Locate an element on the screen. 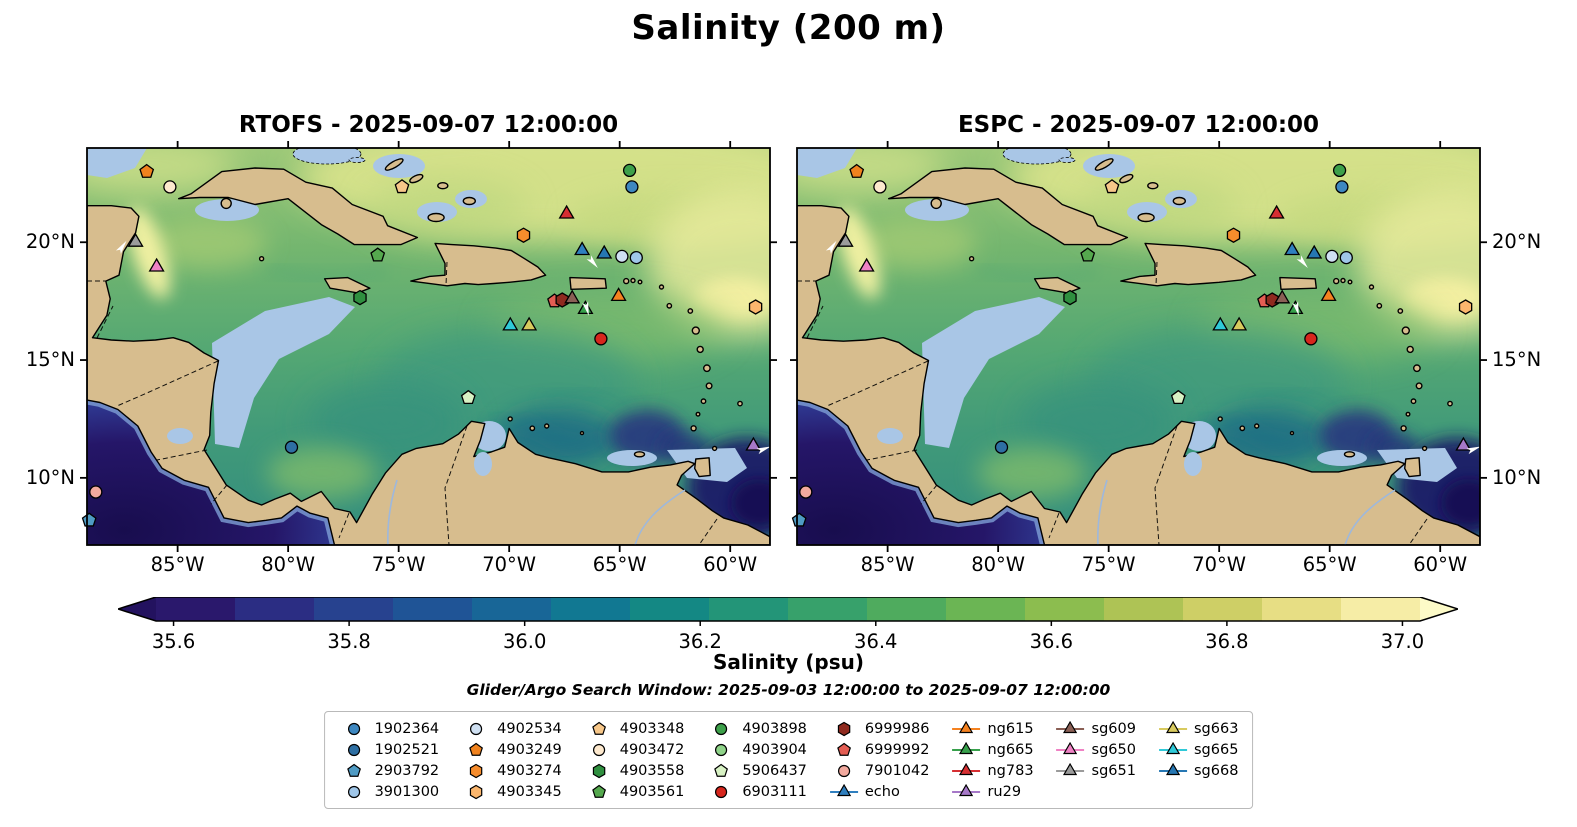  legend-item-4902534: 4902534 is located at coordinates (511, 728).